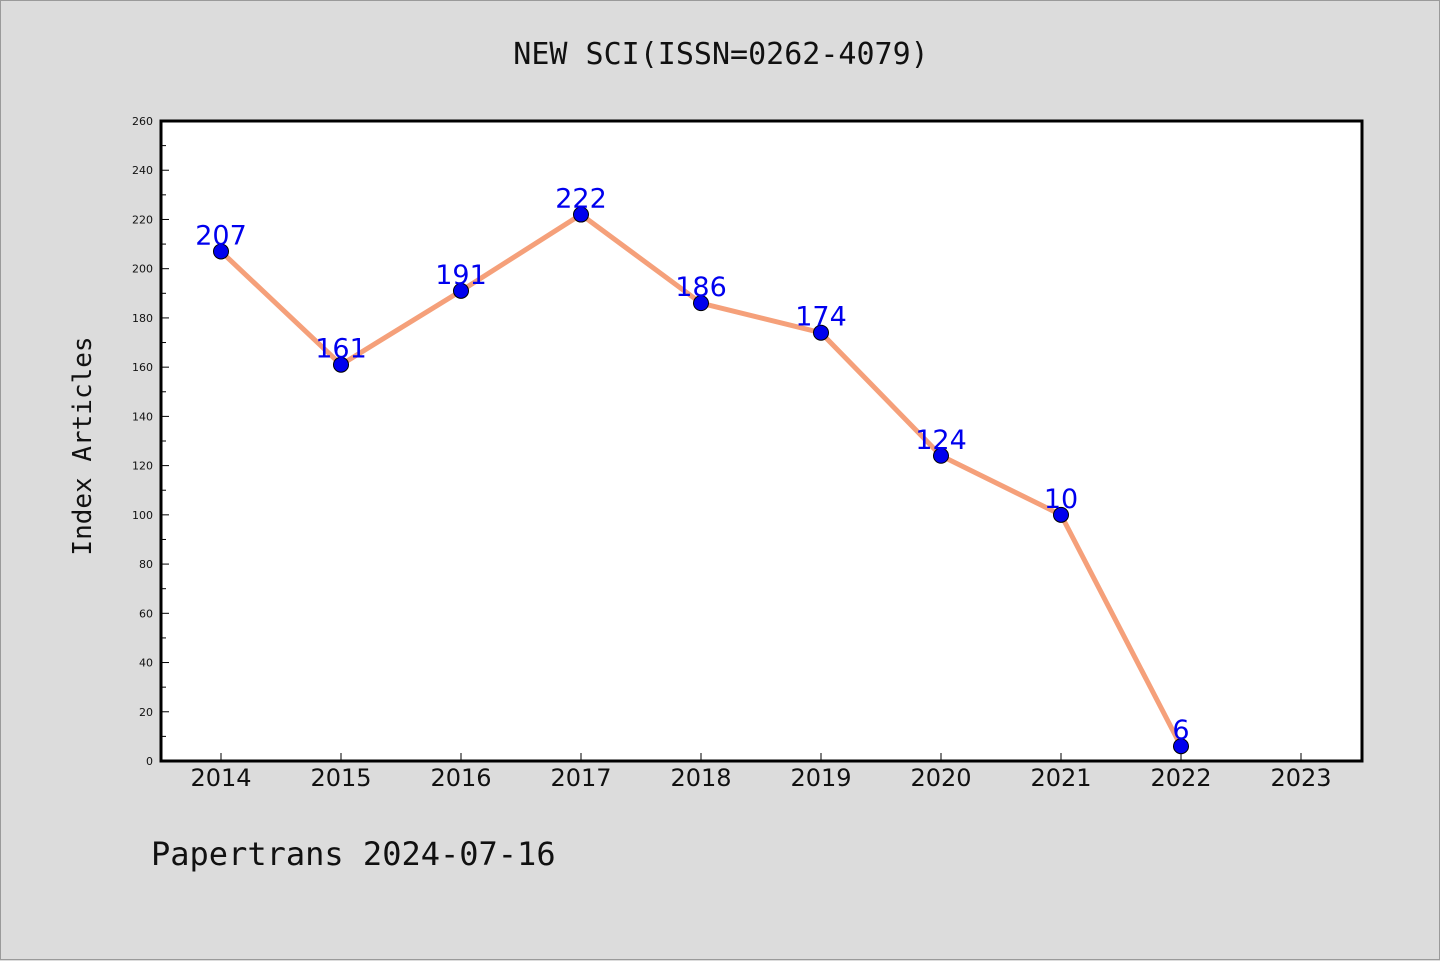  Describe the element at coordinates (146, 564) in the screenshot. I see `y-tick-label: 80` at that location.